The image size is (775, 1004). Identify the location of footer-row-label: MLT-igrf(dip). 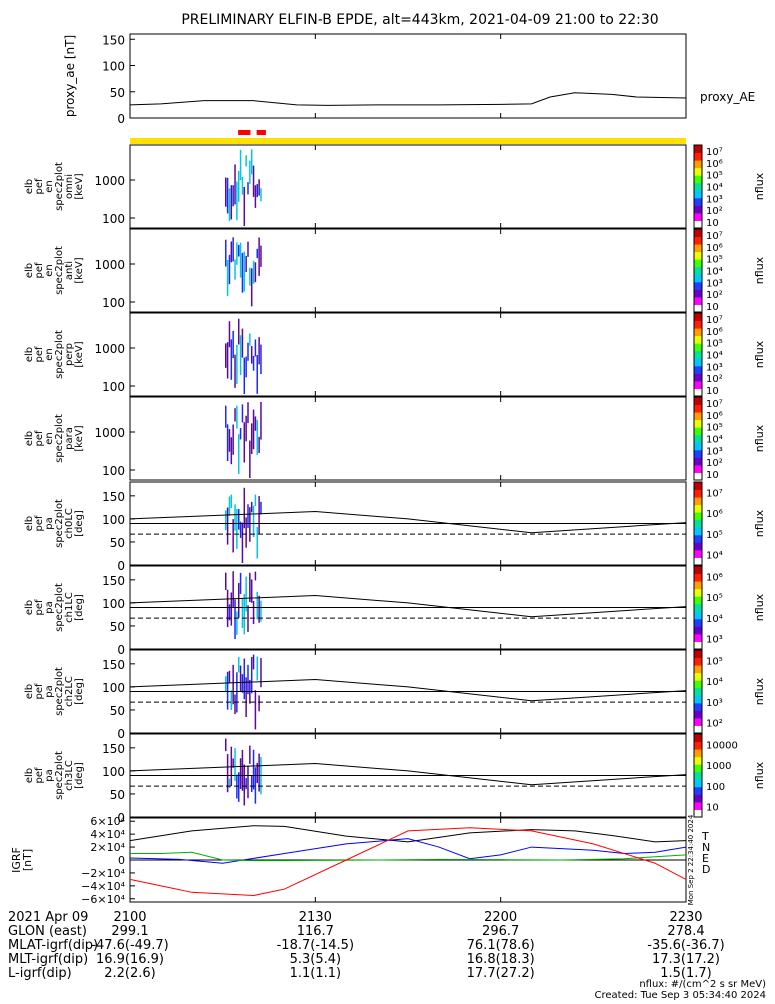
(48, 959).